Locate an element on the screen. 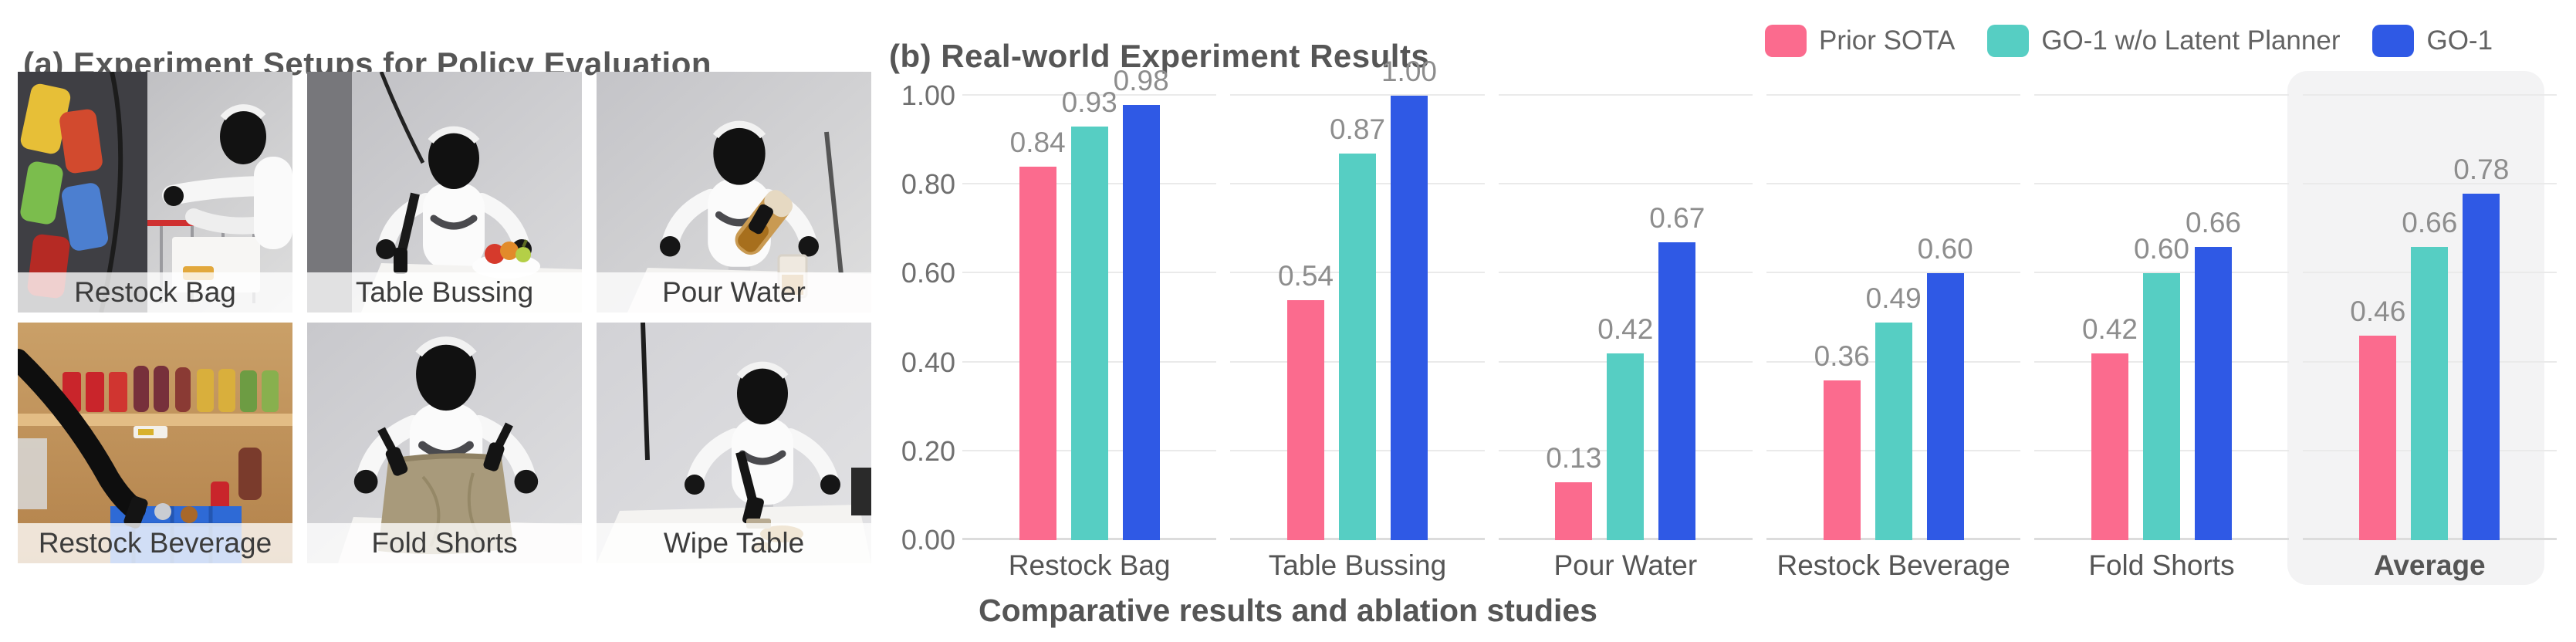 The image size is (2576, 642). bar-value-label: 0.36 is located at coordinates (1842, 356).